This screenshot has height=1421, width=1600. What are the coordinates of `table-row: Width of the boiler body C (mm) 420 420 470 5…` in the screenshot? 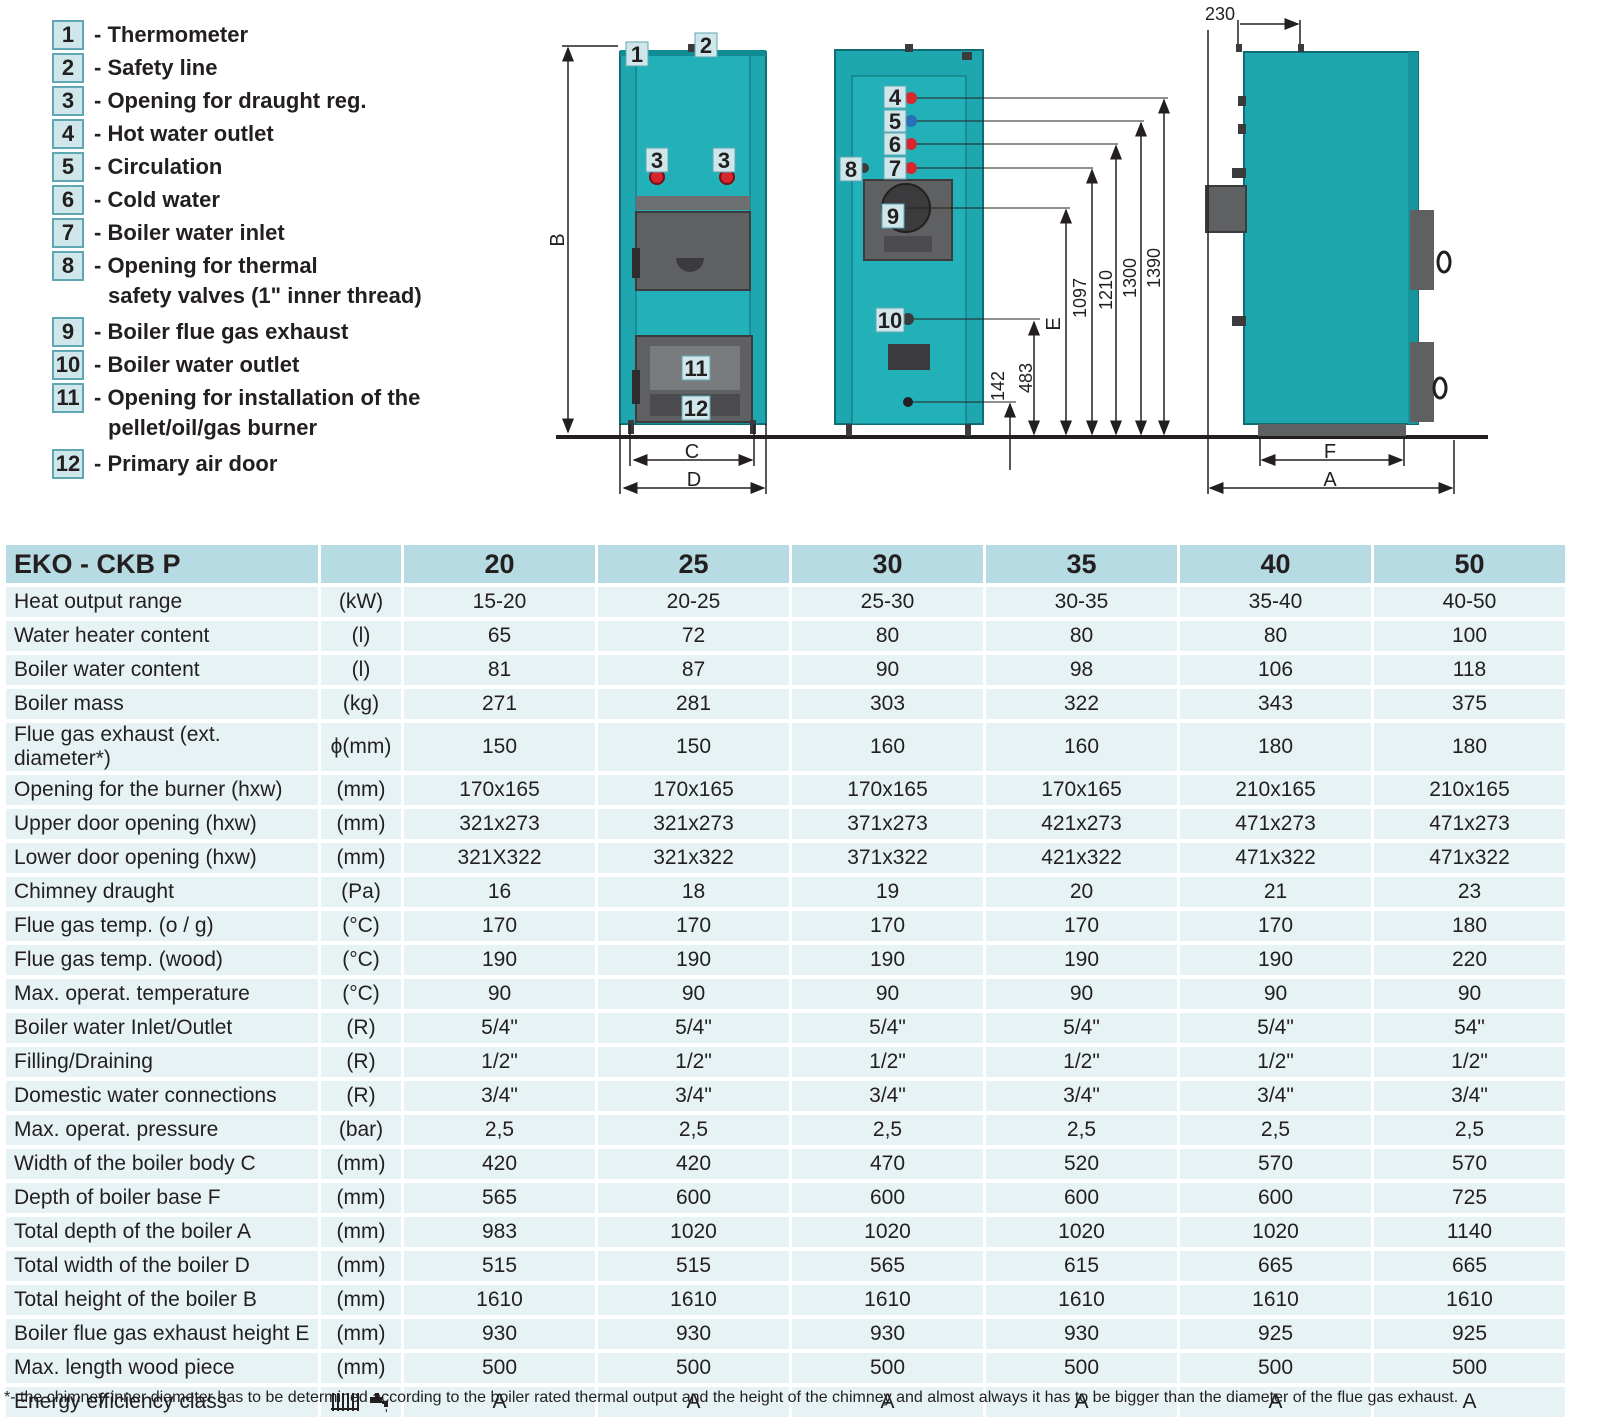 It's located at (785, 1164).